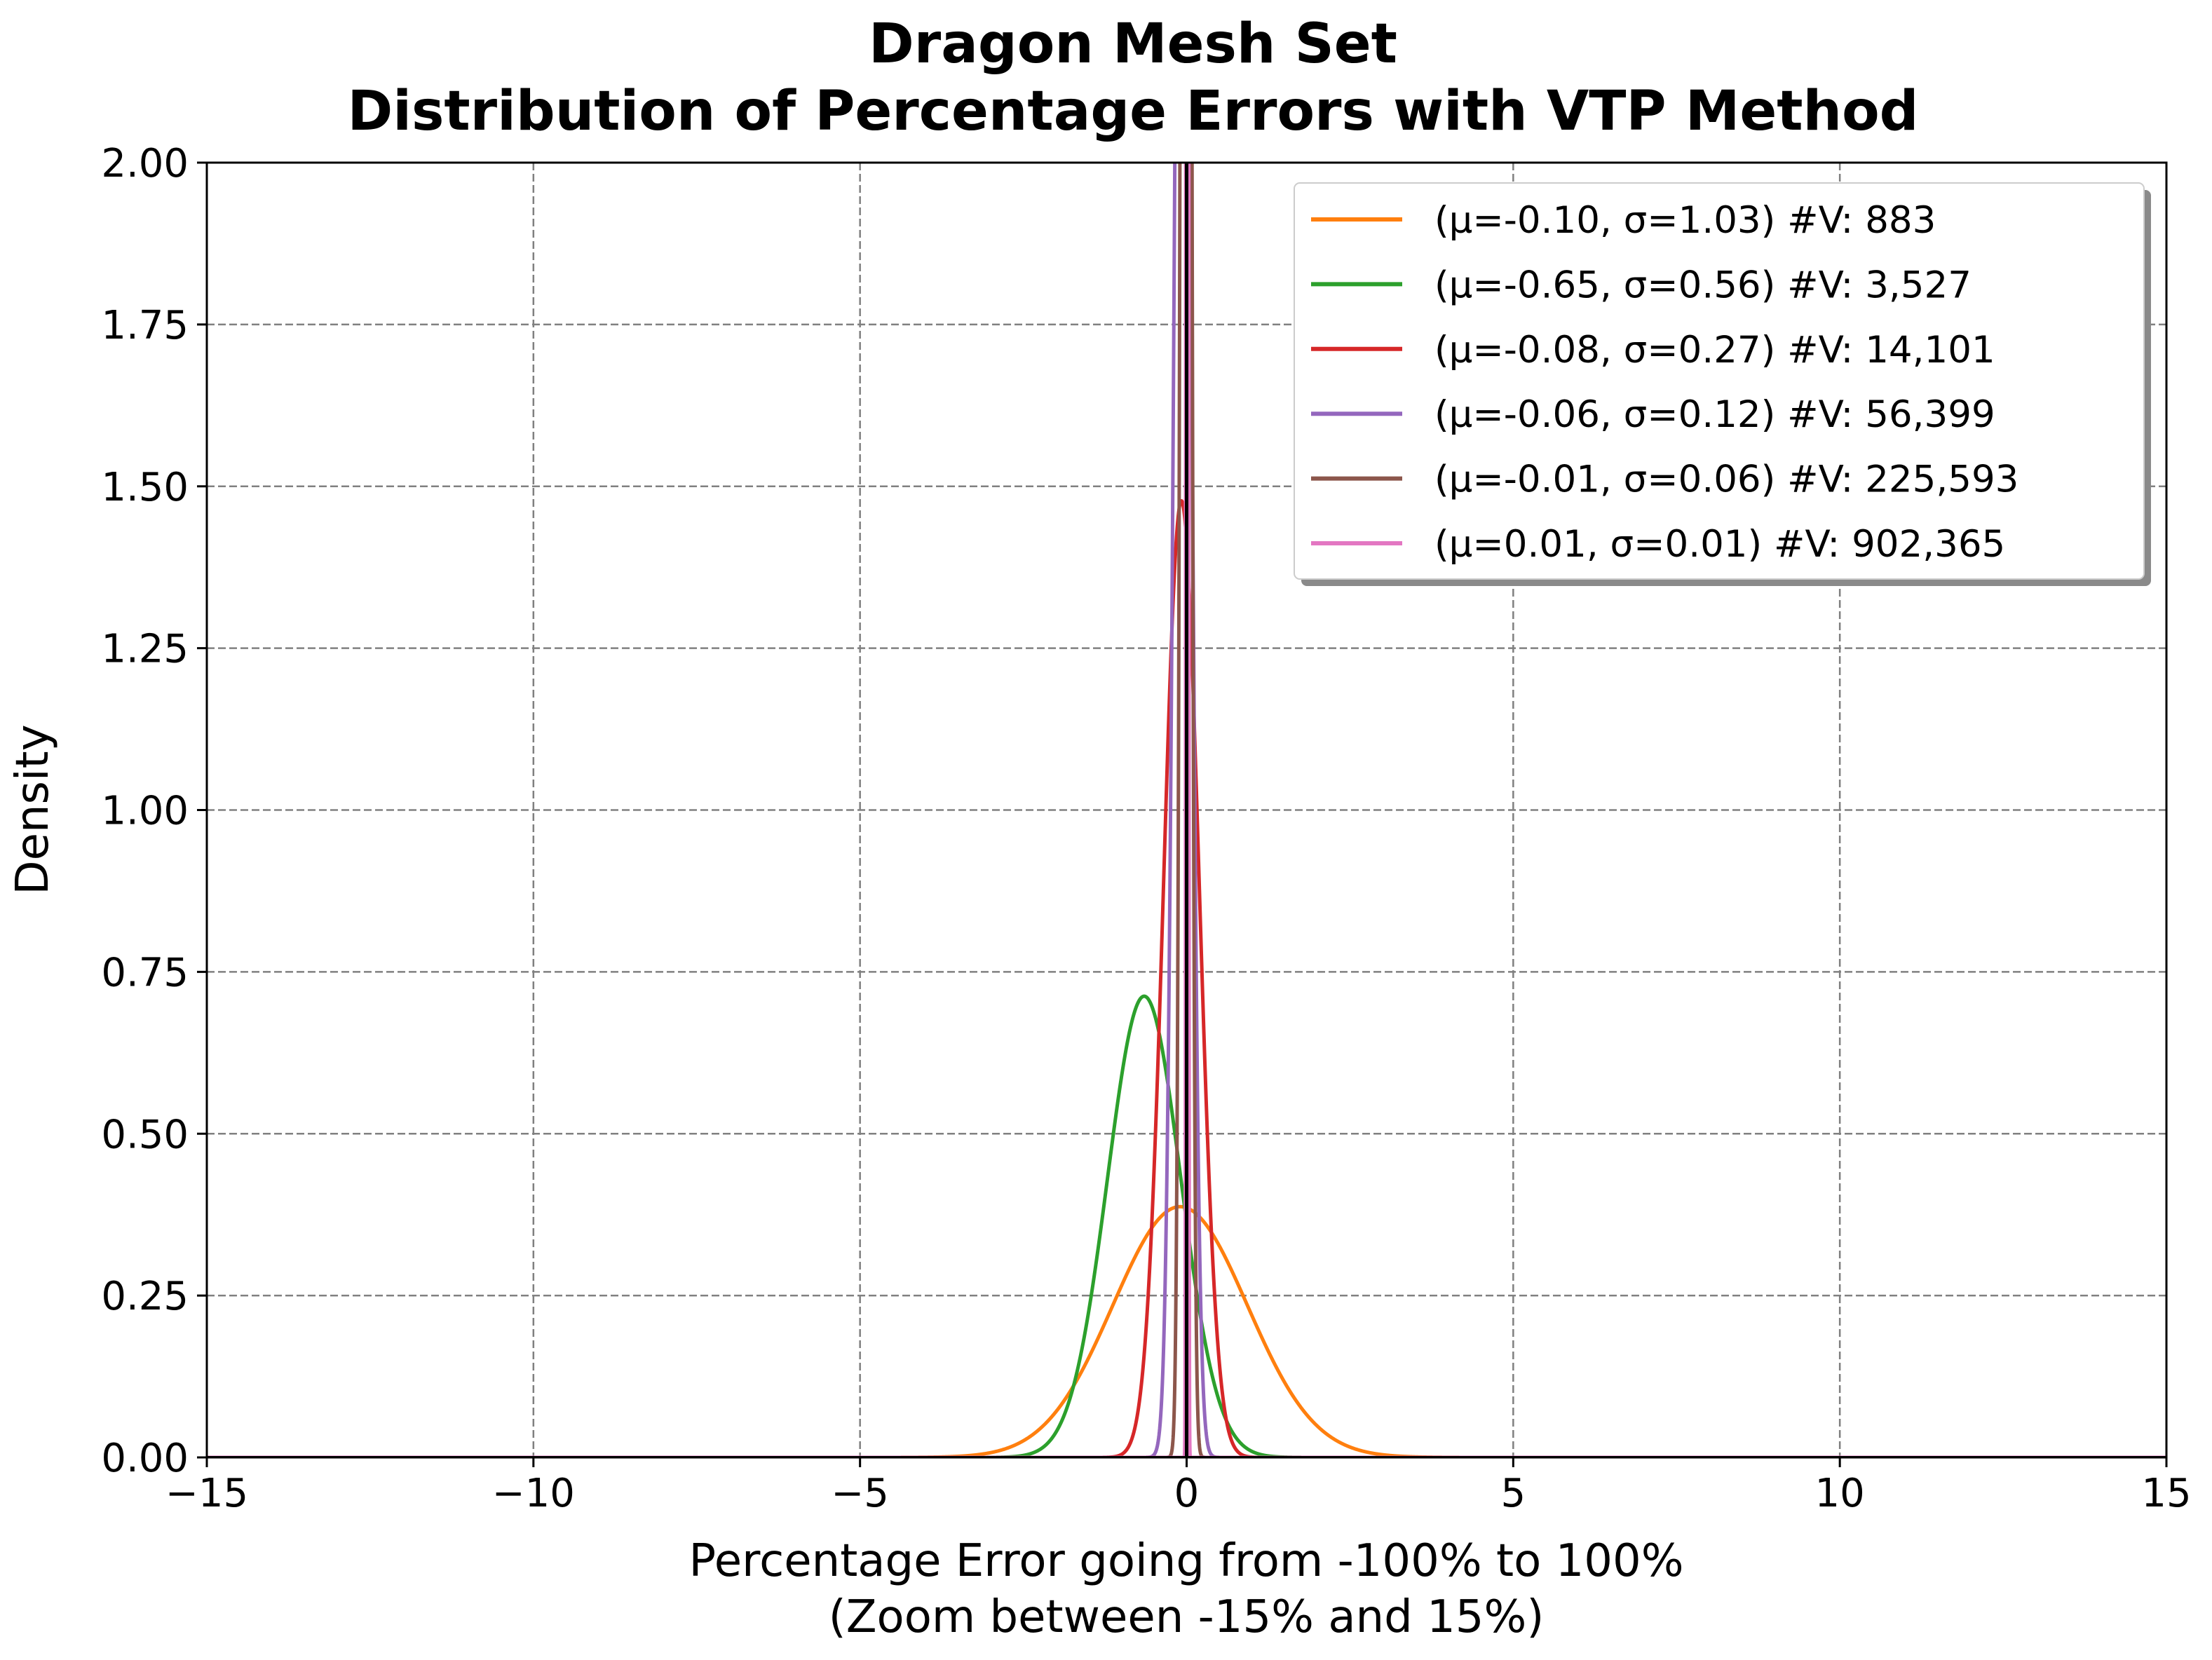  What do you see at coordinates (1726, 479) in the screenshot?
I see `legend-label: (μ=-0.01, σ=0.06) #V: 225,593` at bounding box center [1726, 479].